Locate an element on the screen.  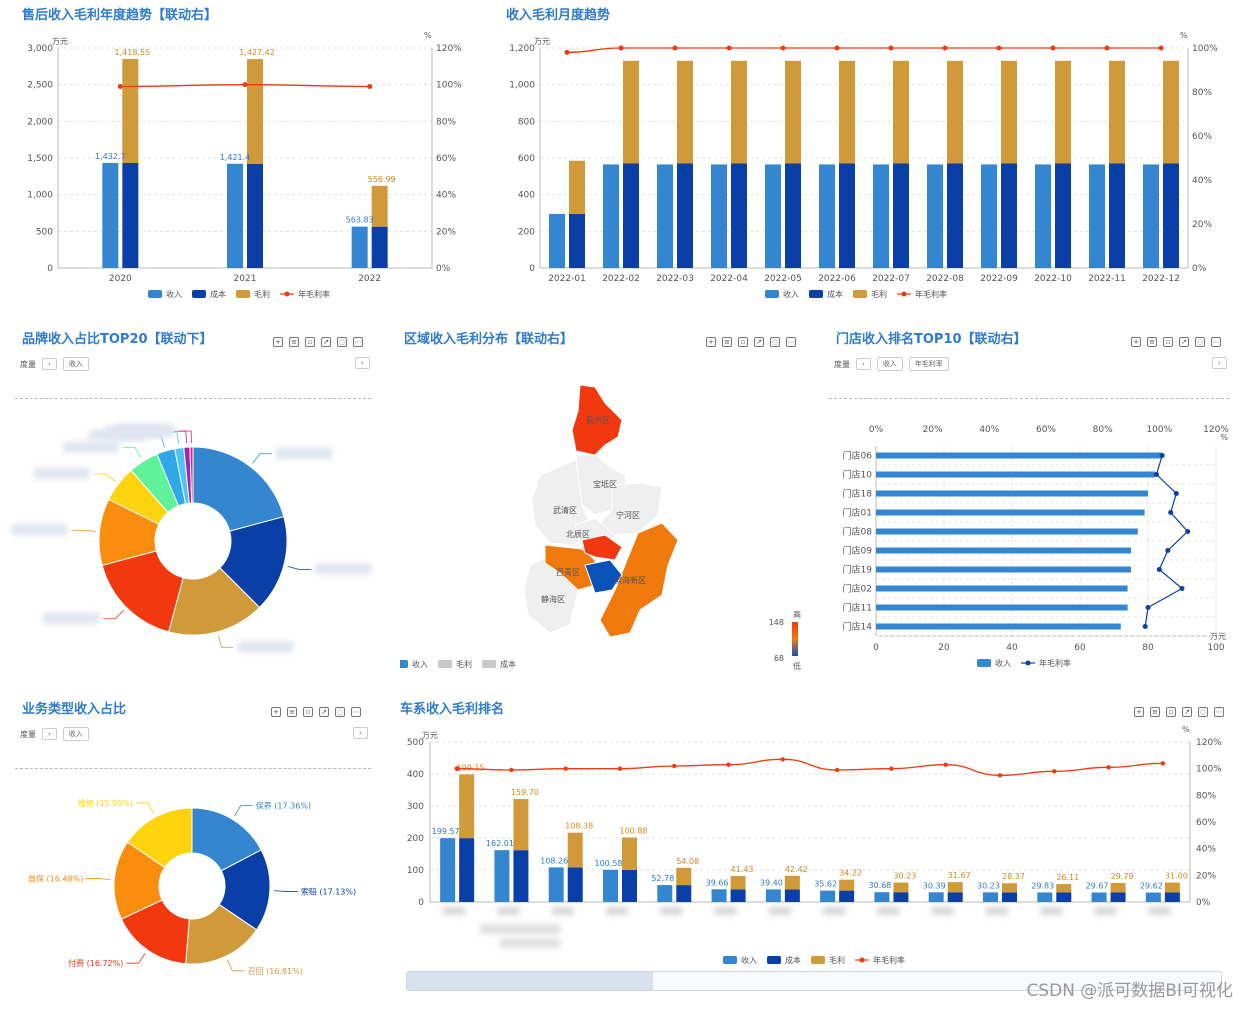
panel-title-region-map: 区域收入毛利分布【联动右】 is located at coordinates (489, 339).